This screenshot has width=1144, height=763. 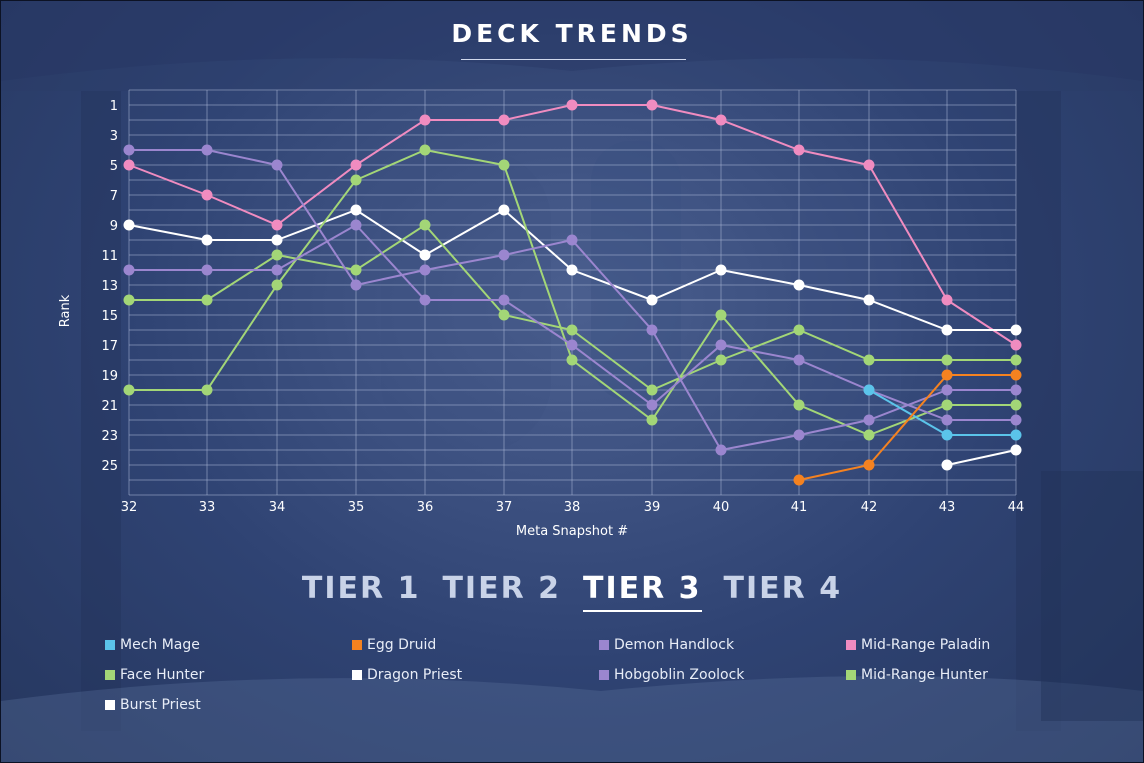 What do you see at coordinates (361, 588) in the screenshot?
I see `tab-tier-1: TIER 1` at bounding box center [361, 588].